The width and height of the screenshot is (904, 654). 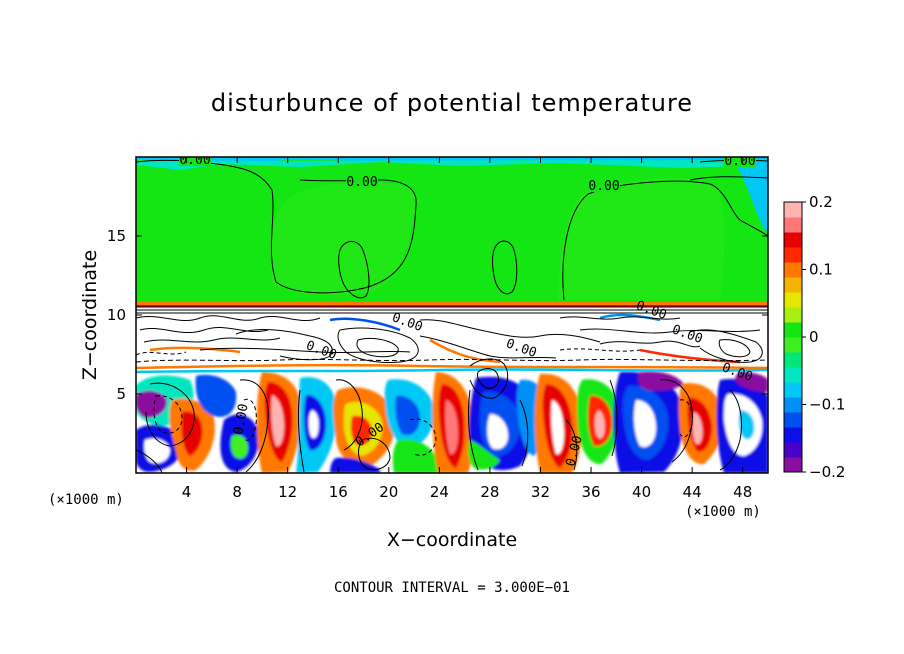 What do you see at coordinates (121, 394) in the screenshot?
I see `y-tick-label: 5` at bounding box center [121, 394].